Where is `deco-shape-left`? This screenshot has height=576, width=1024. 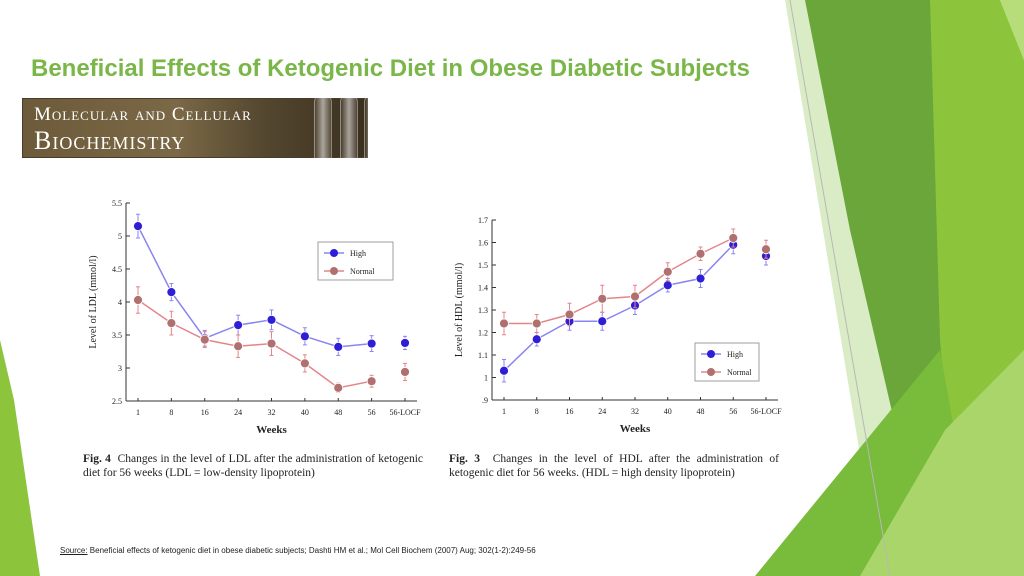 deco-shape-left is located at coordinates (20, 458).